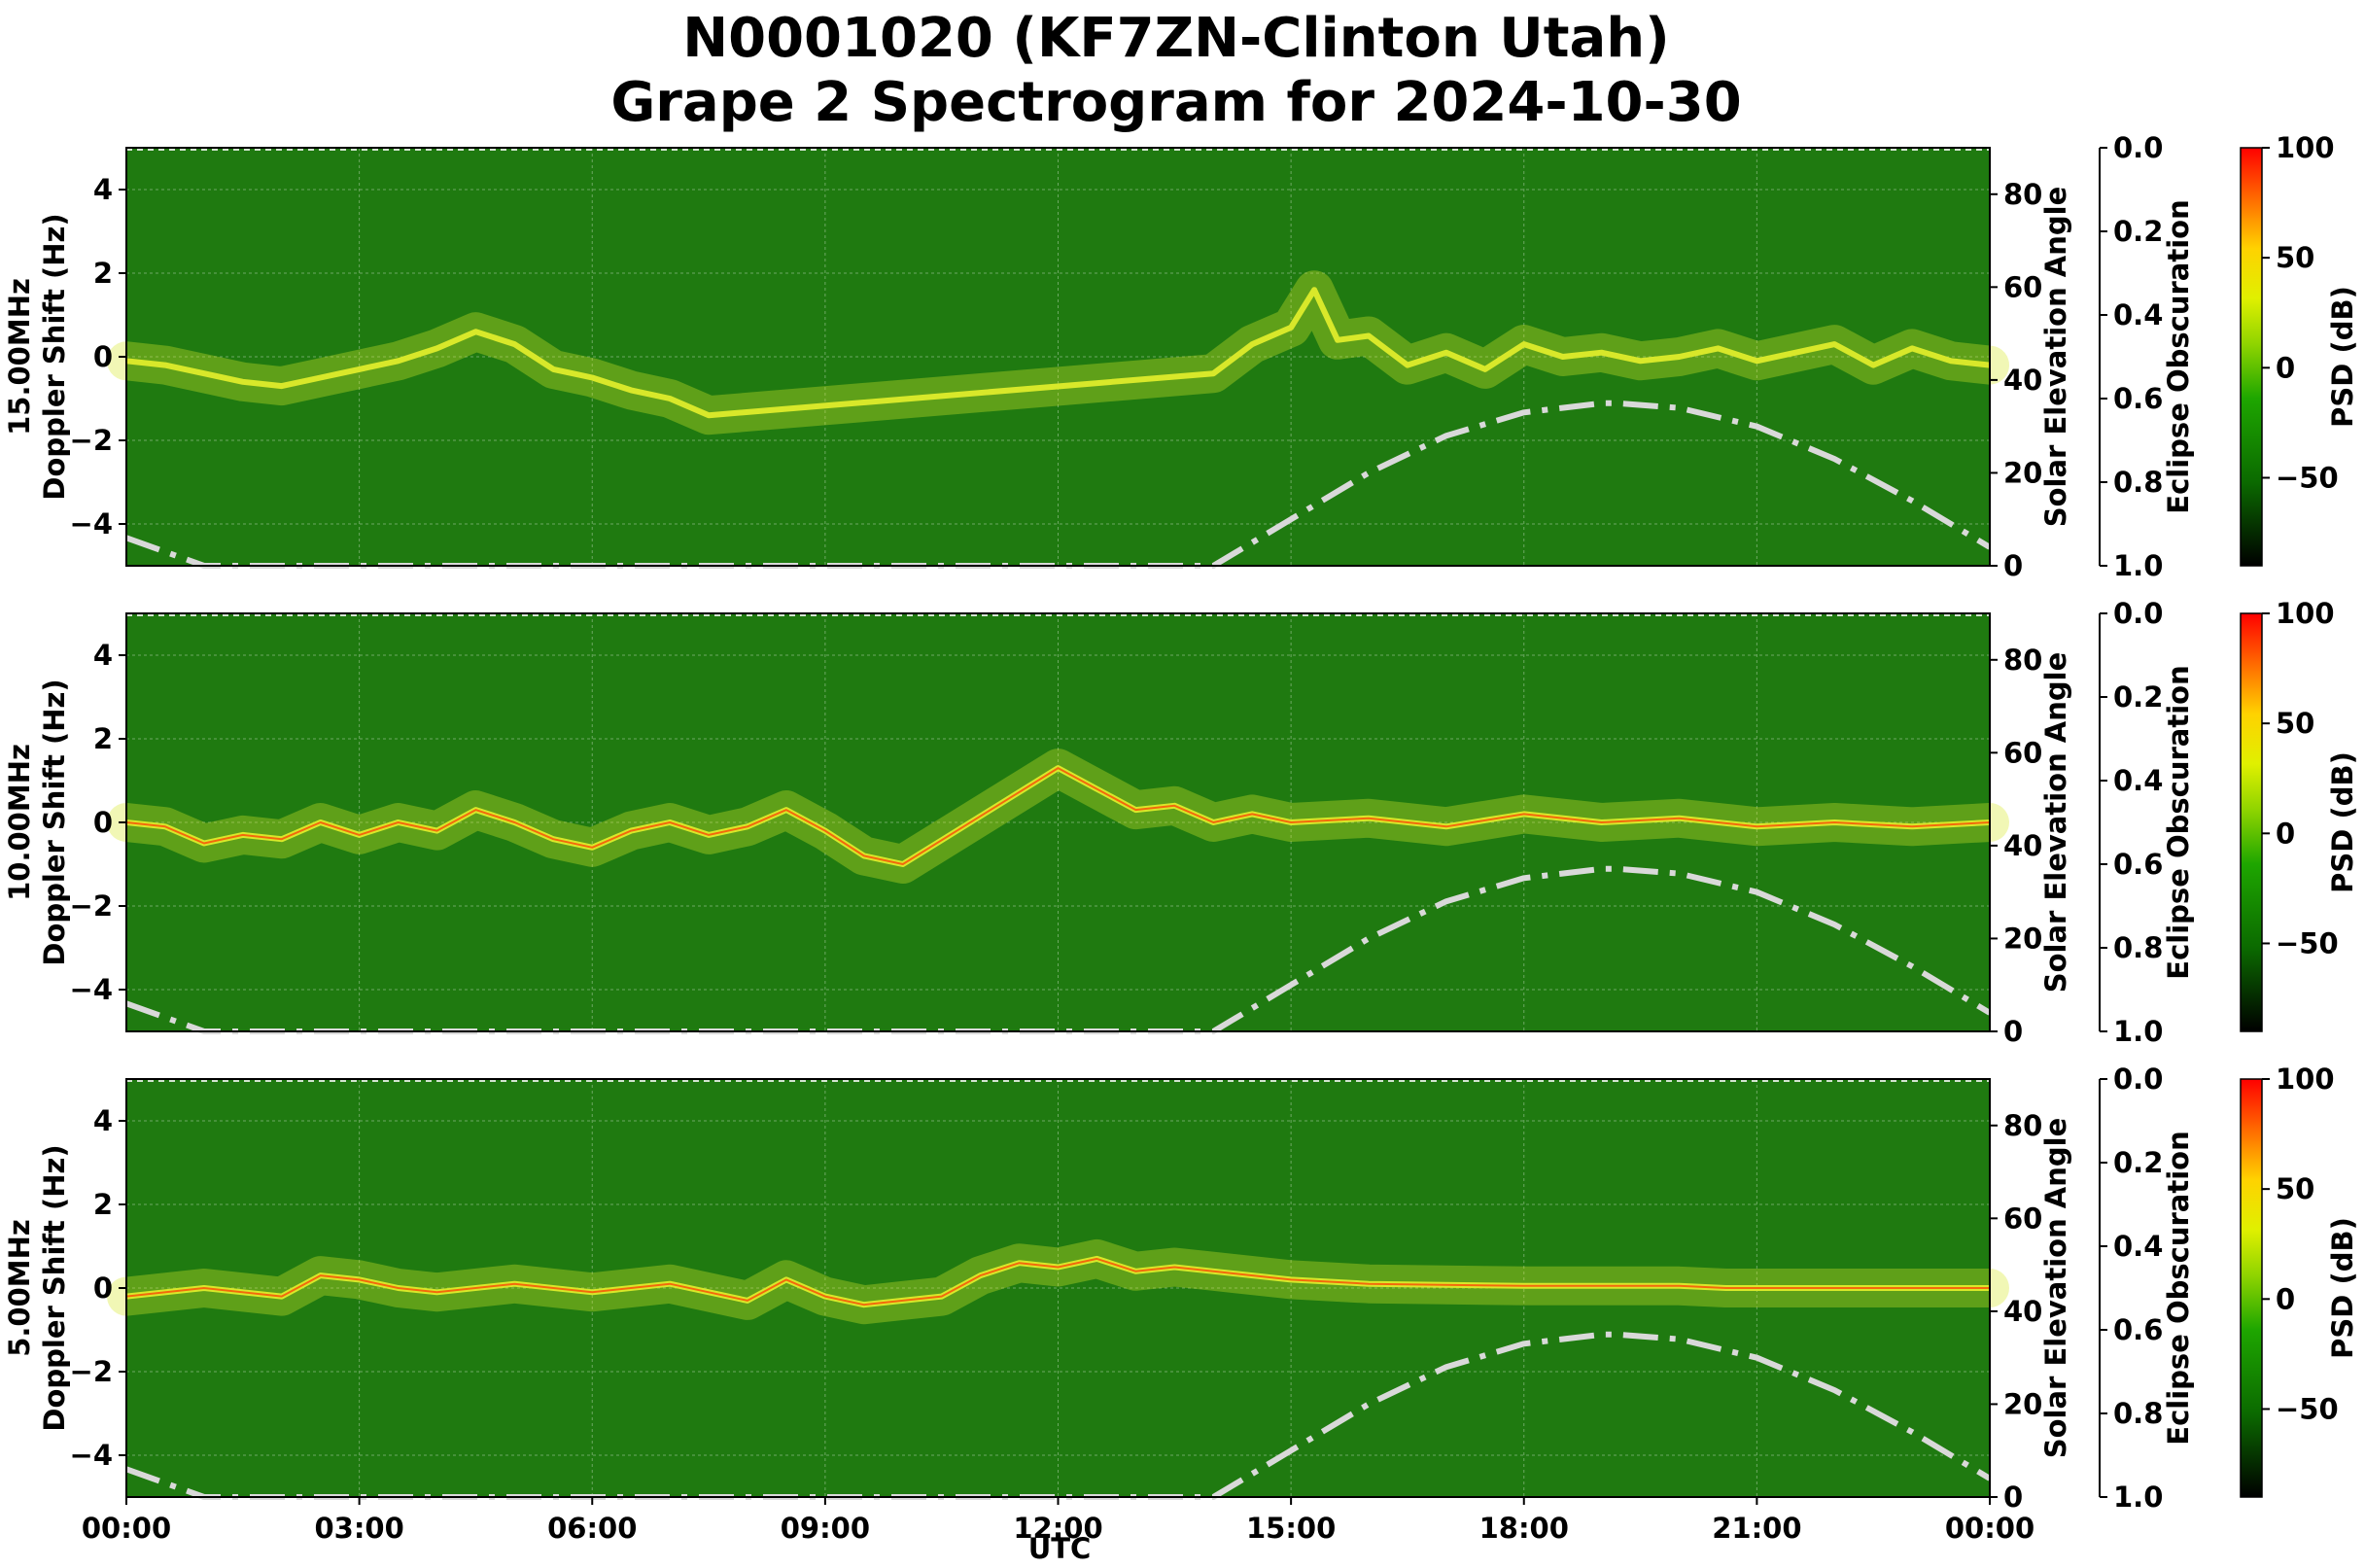 The image size is (2365, 1568). I want to click on x-tick-label: 18:00, so click(1524, 1528).